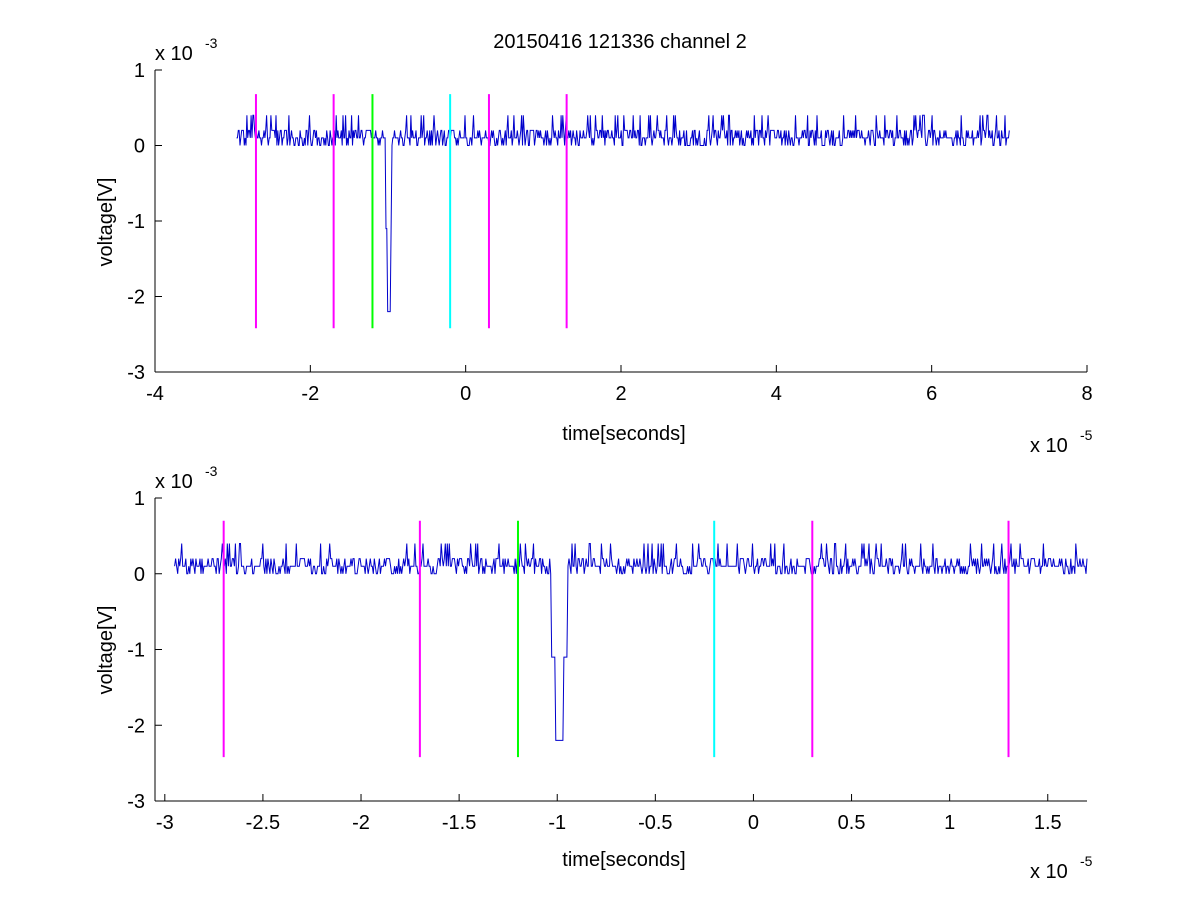 The image size is (1200, 901). Describe the element at coordinates (949, 823) in the screenshot. I see `x-tick-label: 1` at that location.